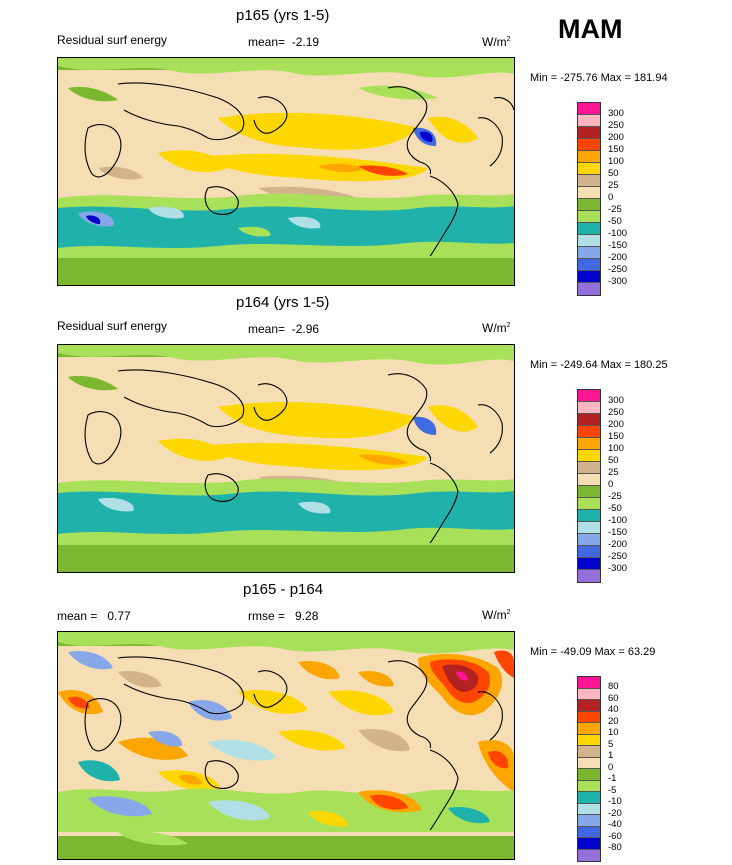 The width and height of the screenshot is (732, 865). What do you see at coordinates (616, 137) in the screenshot?
I see `colorbar-label: 200` at bounding box center [616, 137].